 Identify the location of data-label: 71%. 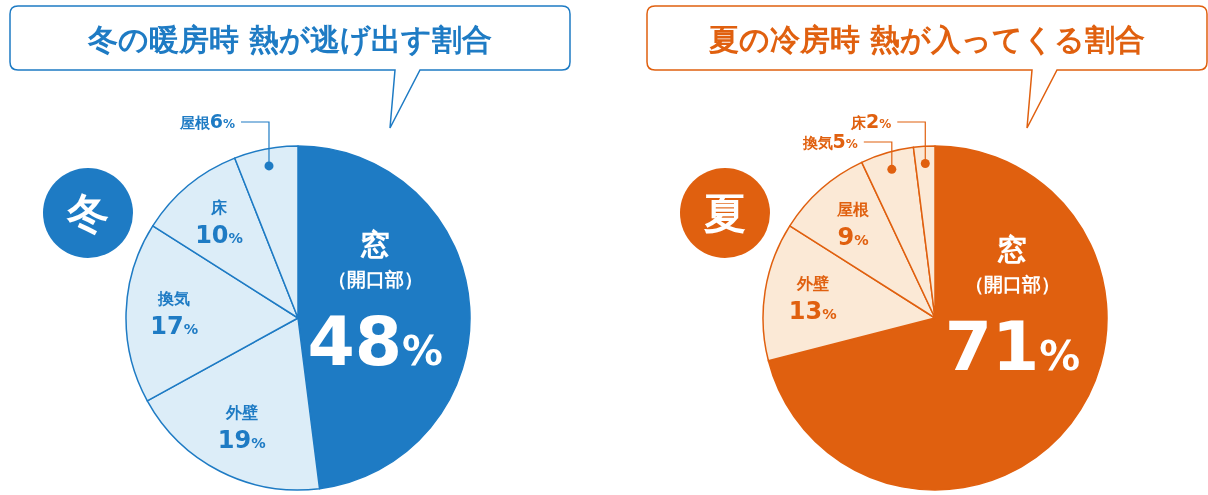
(1012, 346).